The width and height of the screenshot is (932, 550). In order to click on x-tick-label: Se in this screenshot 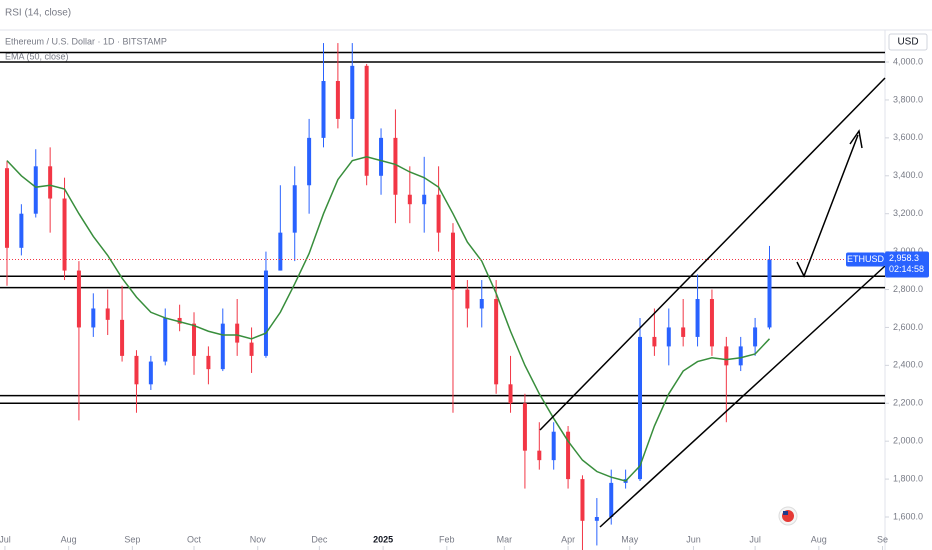, I will do `click(882, 539)`.